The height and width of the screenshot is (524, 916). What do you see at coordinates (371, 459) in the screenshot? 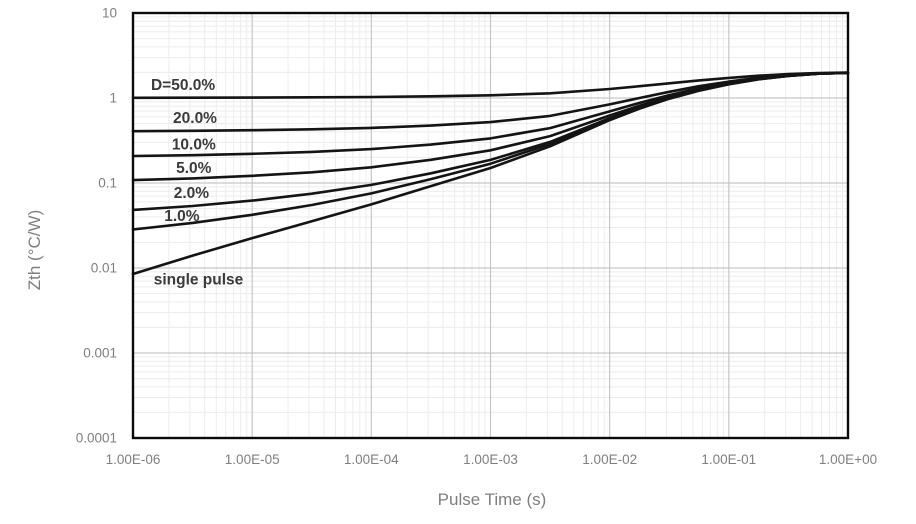
I see `x-tick-label: 1.00E-04` at bounding box center [371, 459].